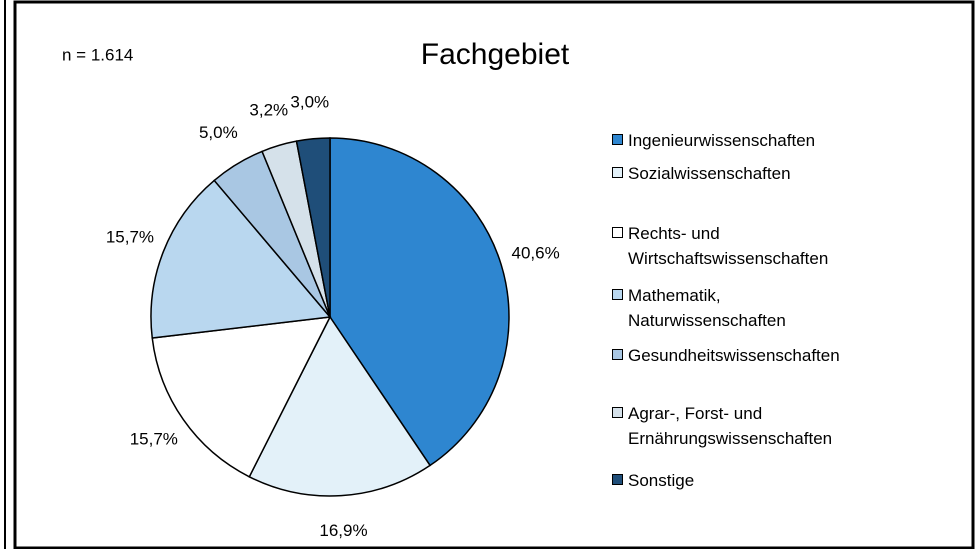 Image resolution: width=976 pixels, height=549 pixels. I want to click on data-label: 16,9%, so click(343, 530).